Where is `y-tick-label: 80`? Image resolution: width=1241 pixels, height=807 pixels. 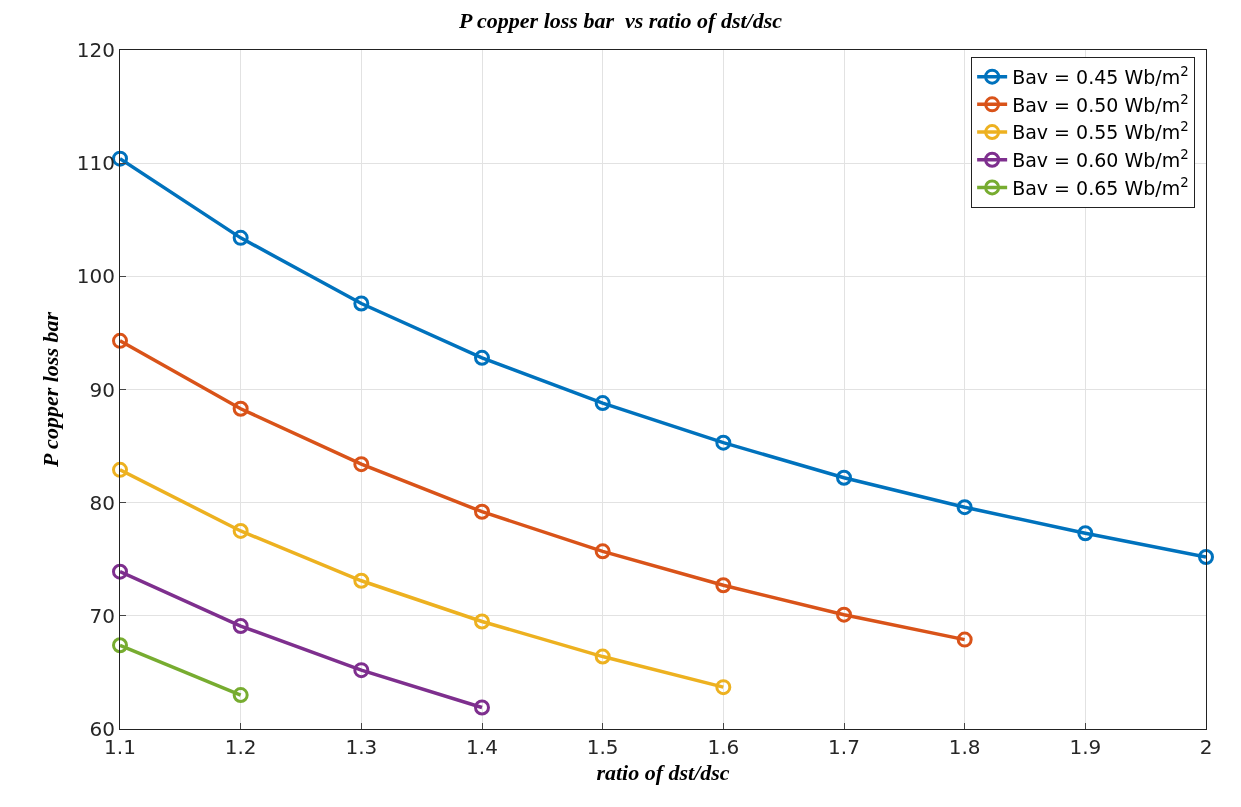 y-tick-label: 80 is located at coordinates (102, 502).